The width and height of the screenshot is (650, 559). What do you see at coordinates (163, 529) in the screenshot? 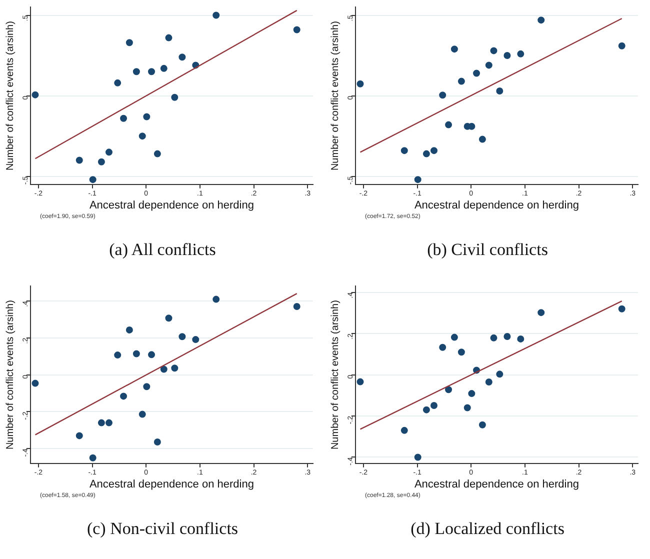
I see `text: (c) Non-civil conflicts` at bounding box center [163, 529].